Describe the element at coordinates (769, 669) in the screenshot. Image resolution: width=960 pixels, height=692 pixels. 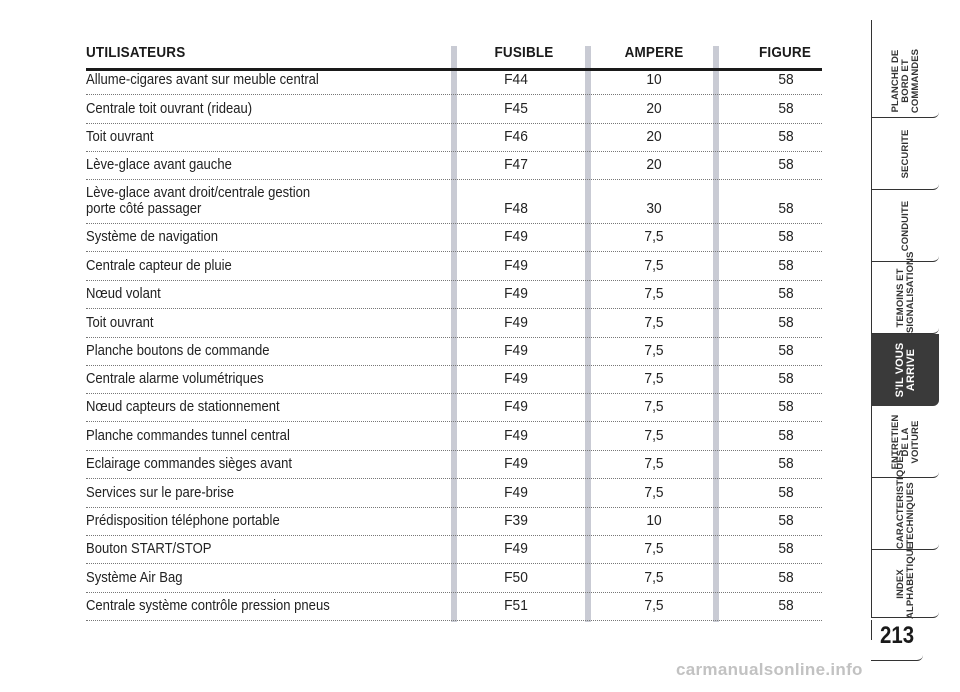
I see `watermark: carmanualsonline.info` at that location.